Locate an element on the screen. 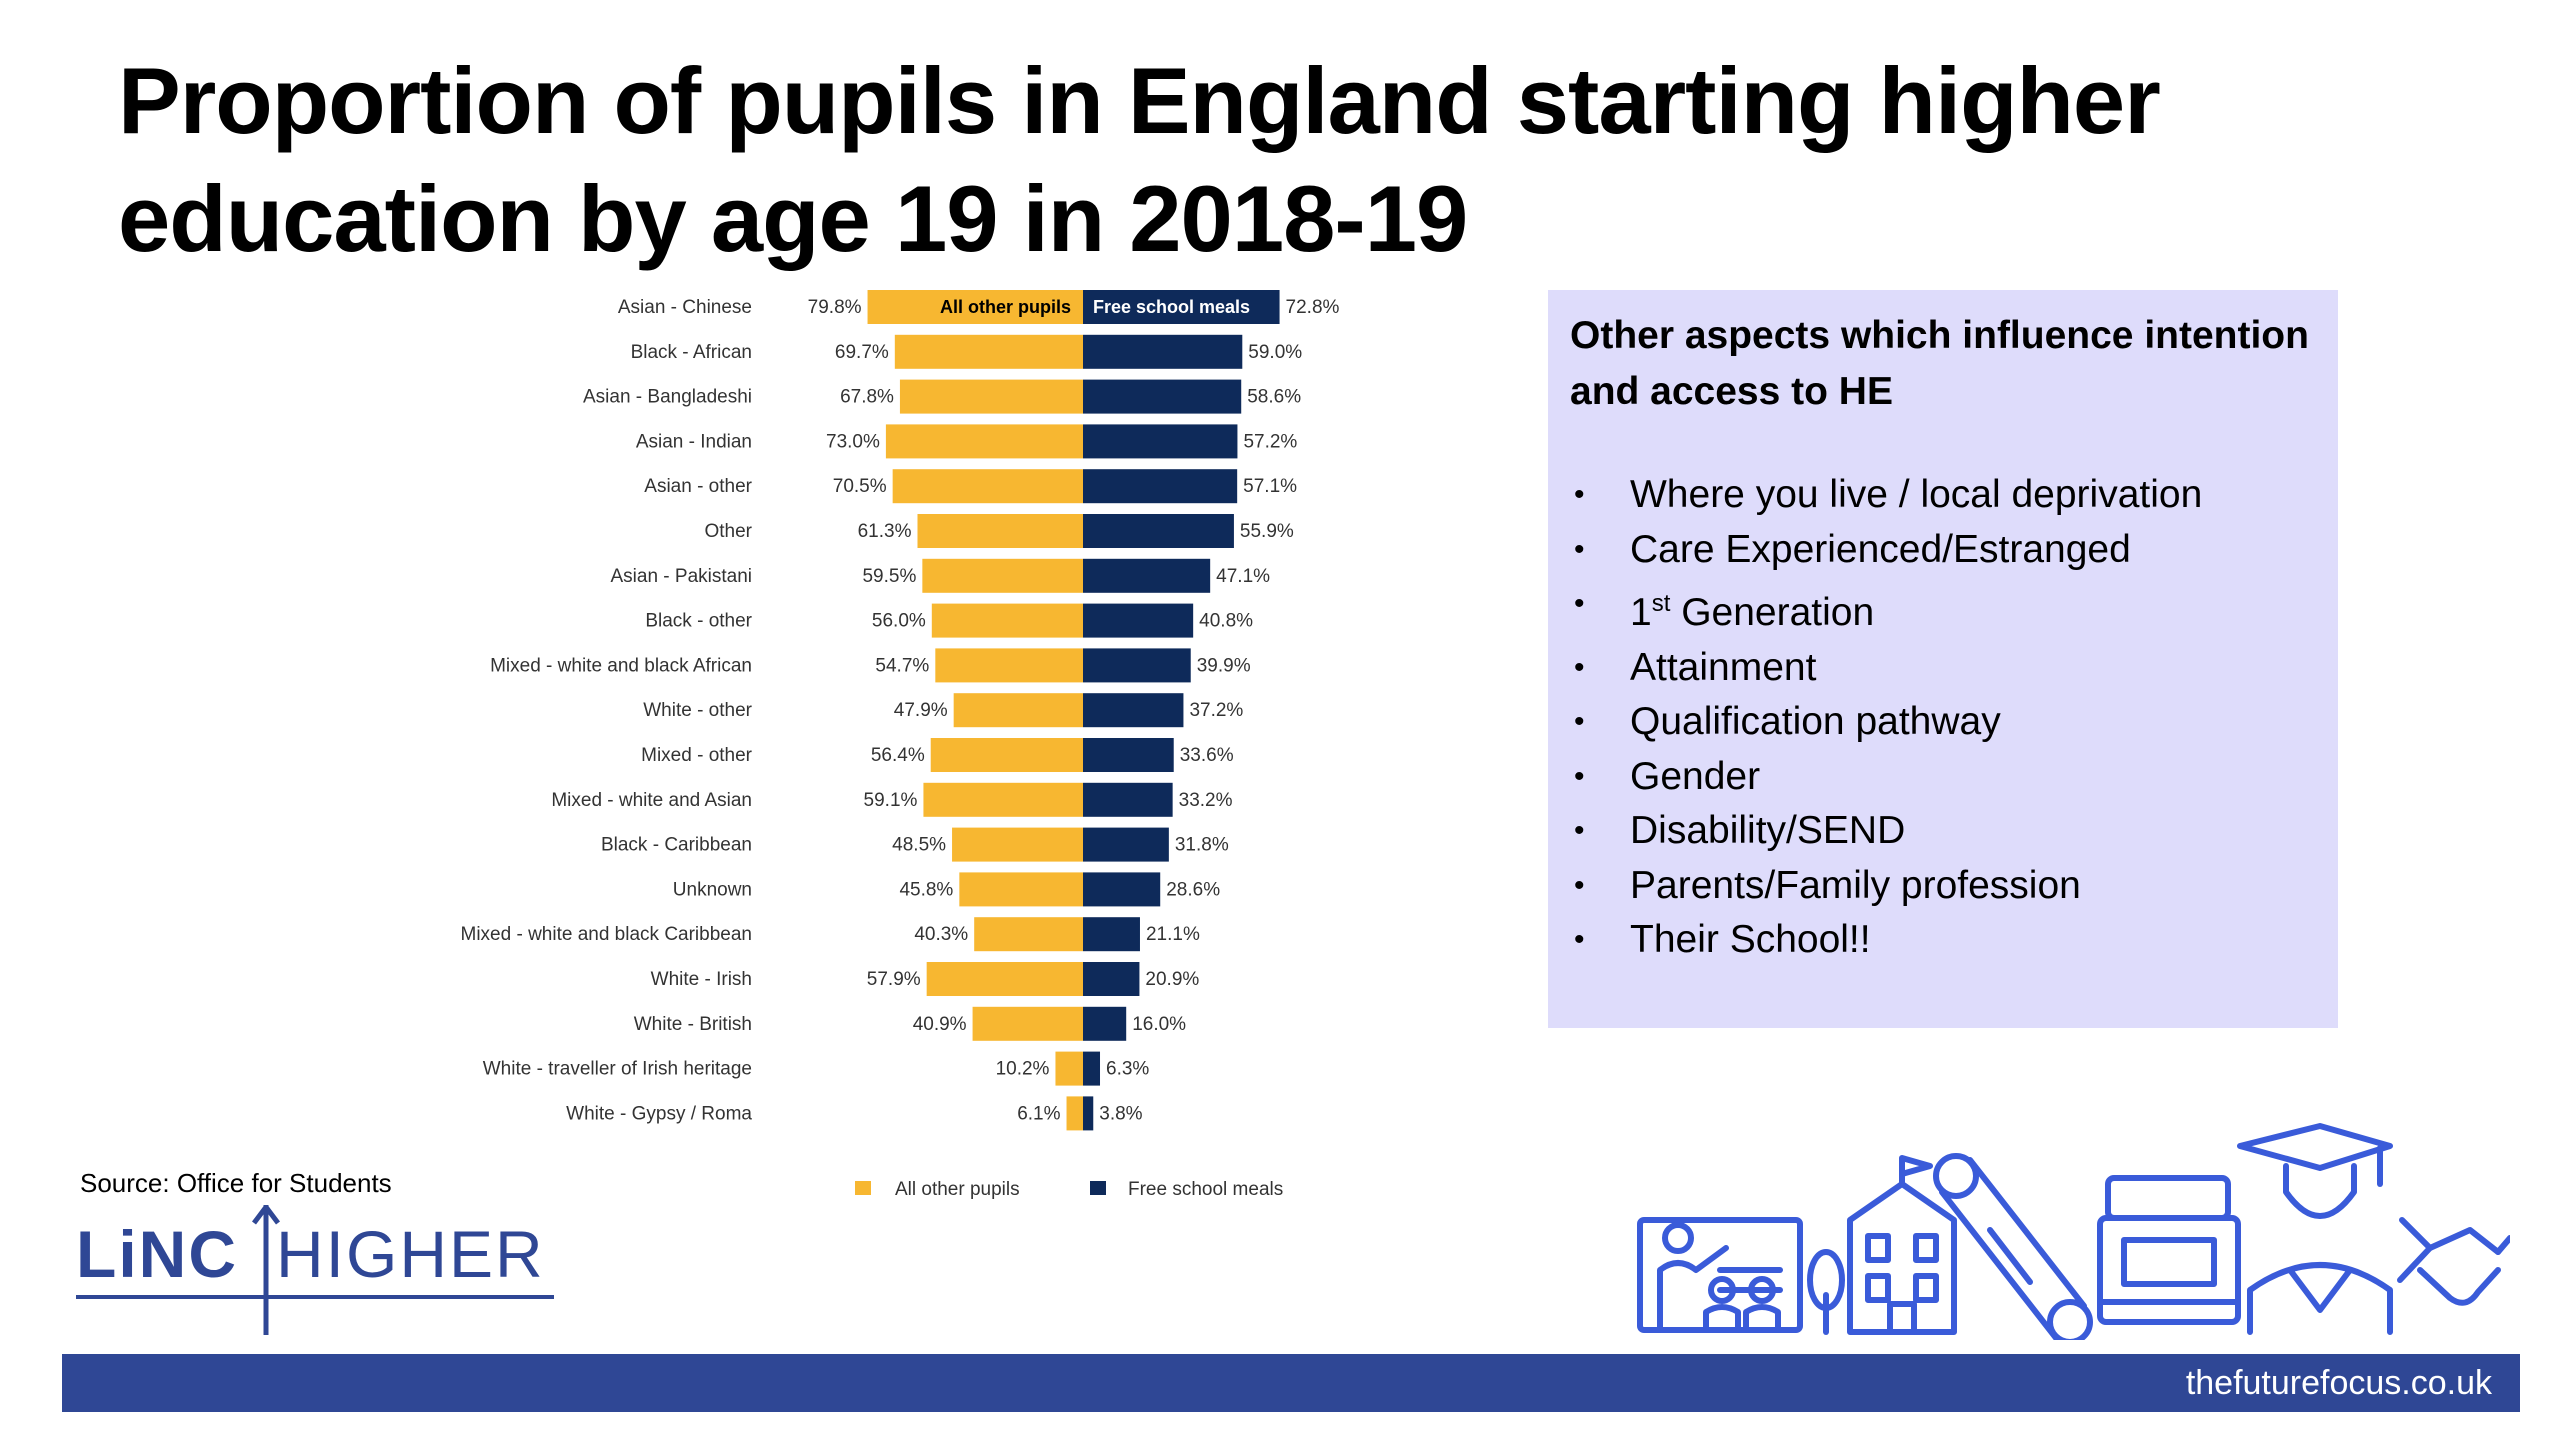 Image resolution: width=2560 pixels, height=1440 pixels. category-label: Other is located at coordinates (728, 531).